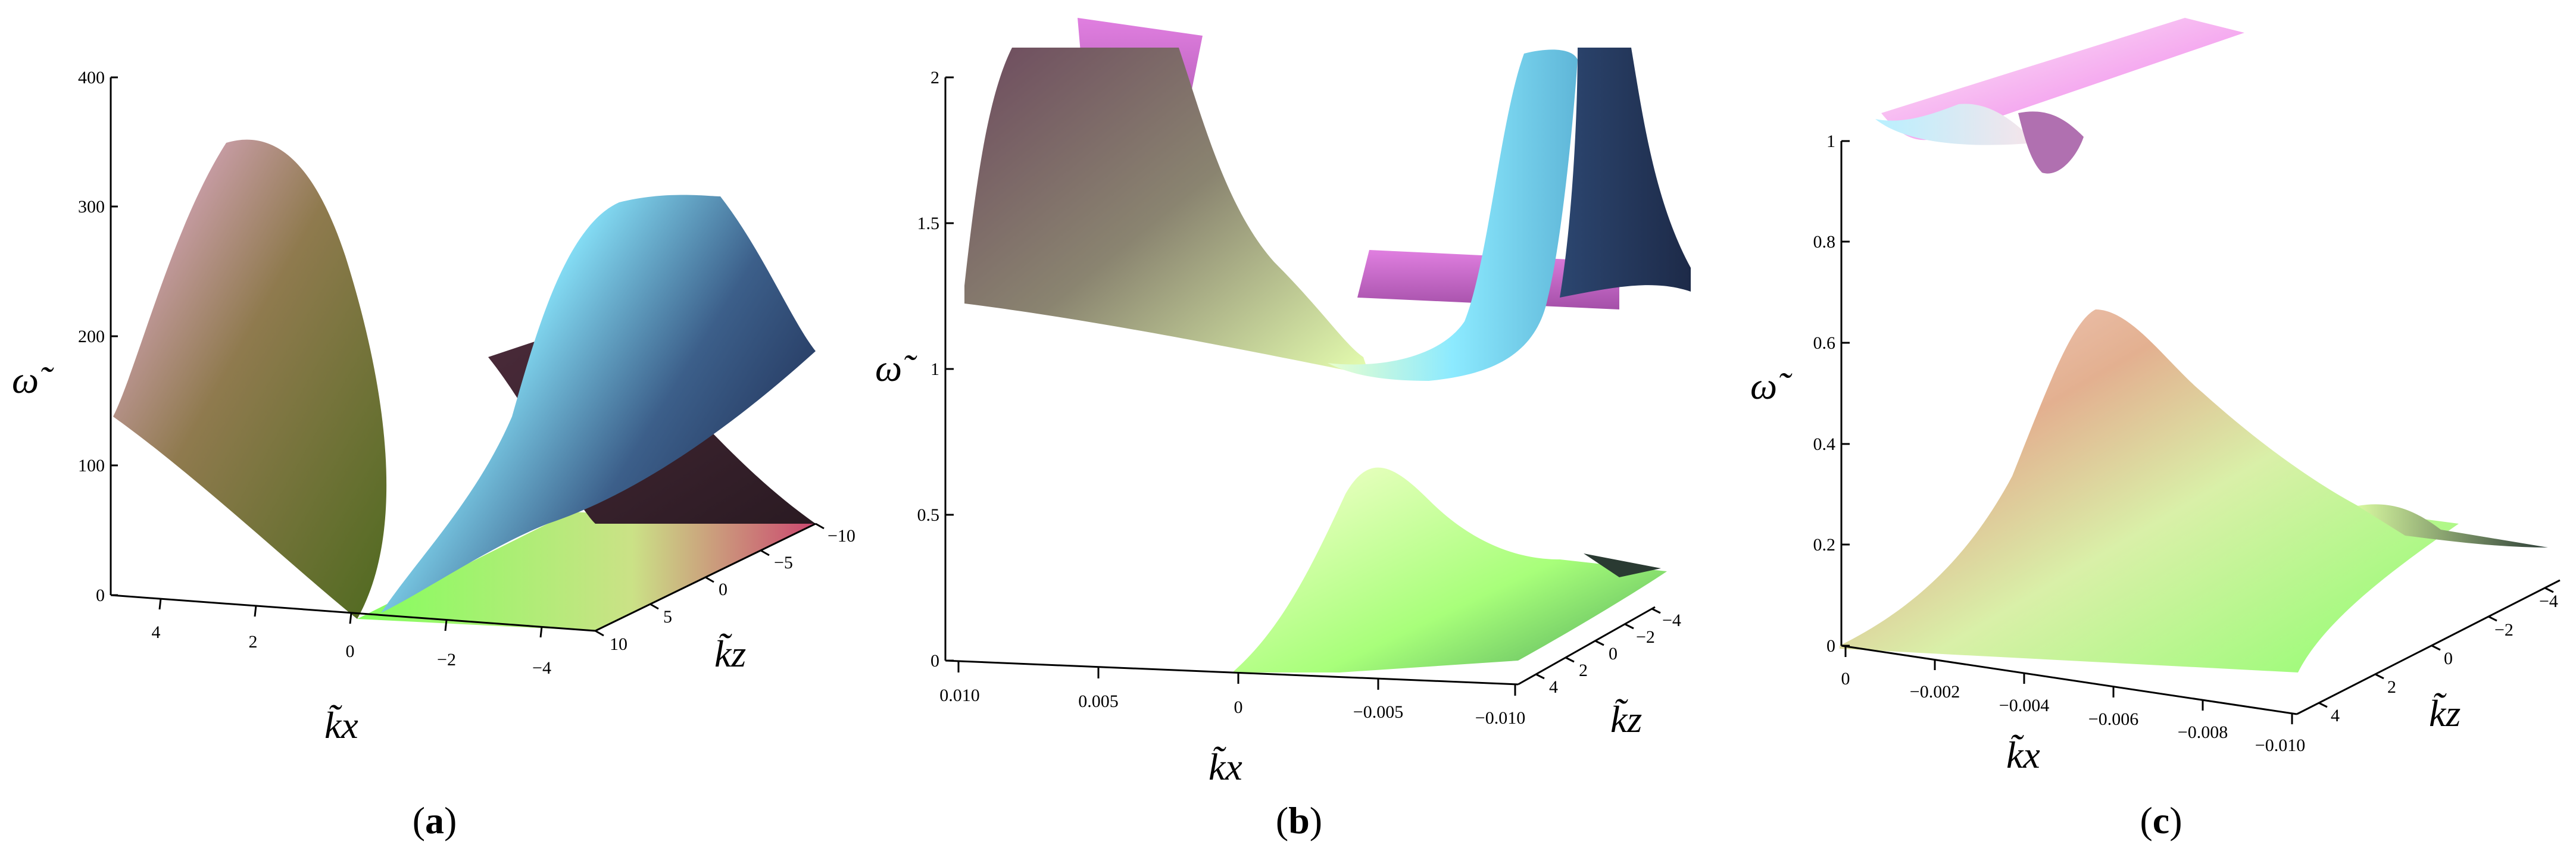  What do you see at coordinates (1771, 386) in the screenshot?
I see `z-axis-label-c: ω̃` at bounding box center [1771, 386].